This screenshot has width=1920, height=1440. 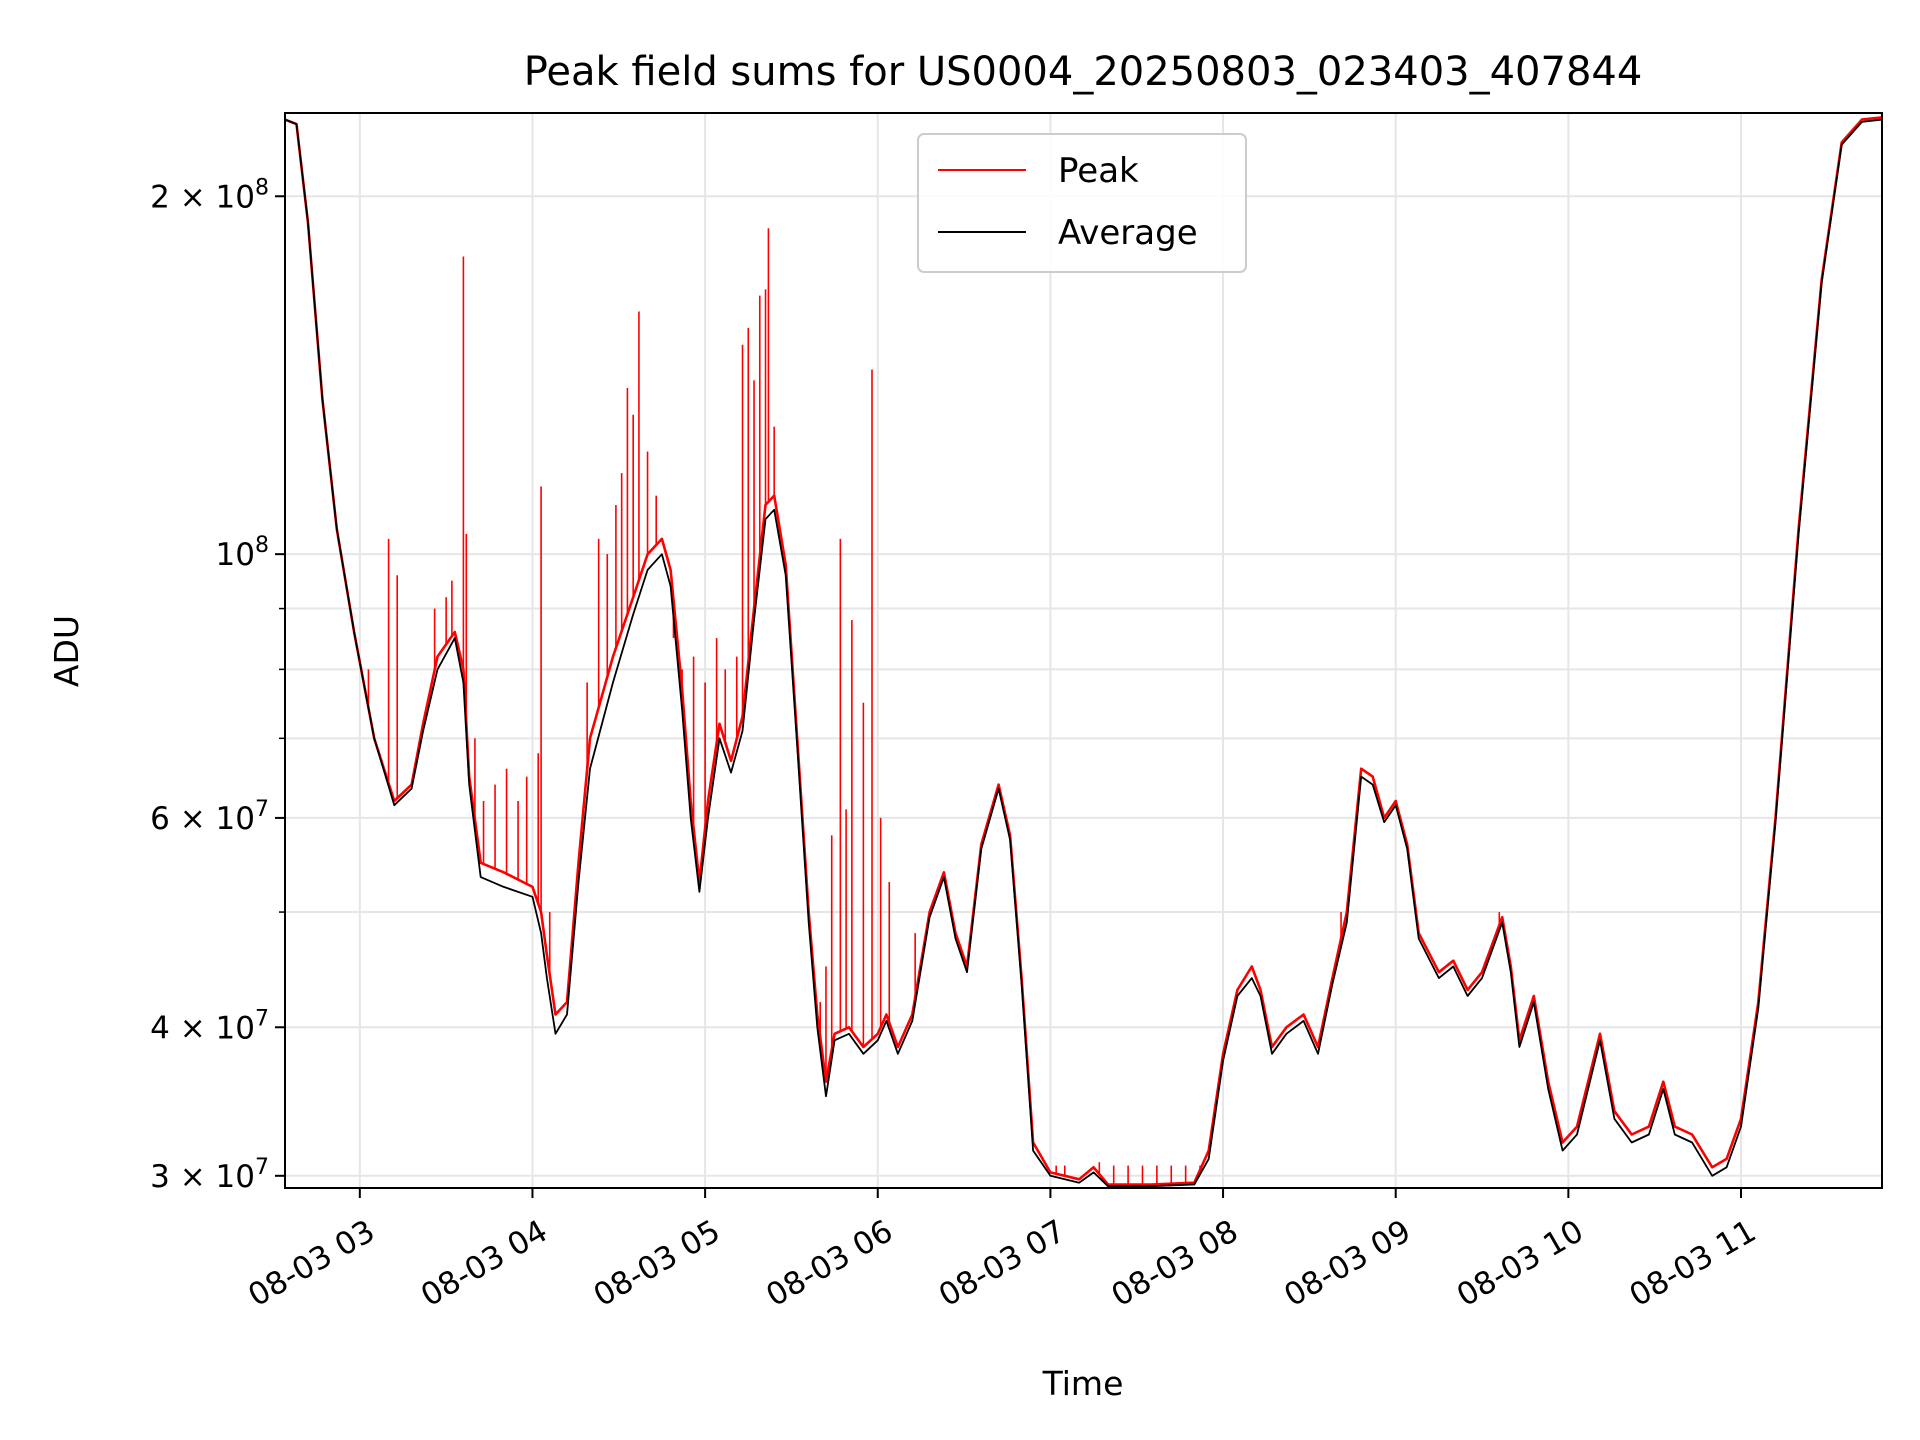 I want to click on legend: Peak Average, so click(x=1082, y=203).